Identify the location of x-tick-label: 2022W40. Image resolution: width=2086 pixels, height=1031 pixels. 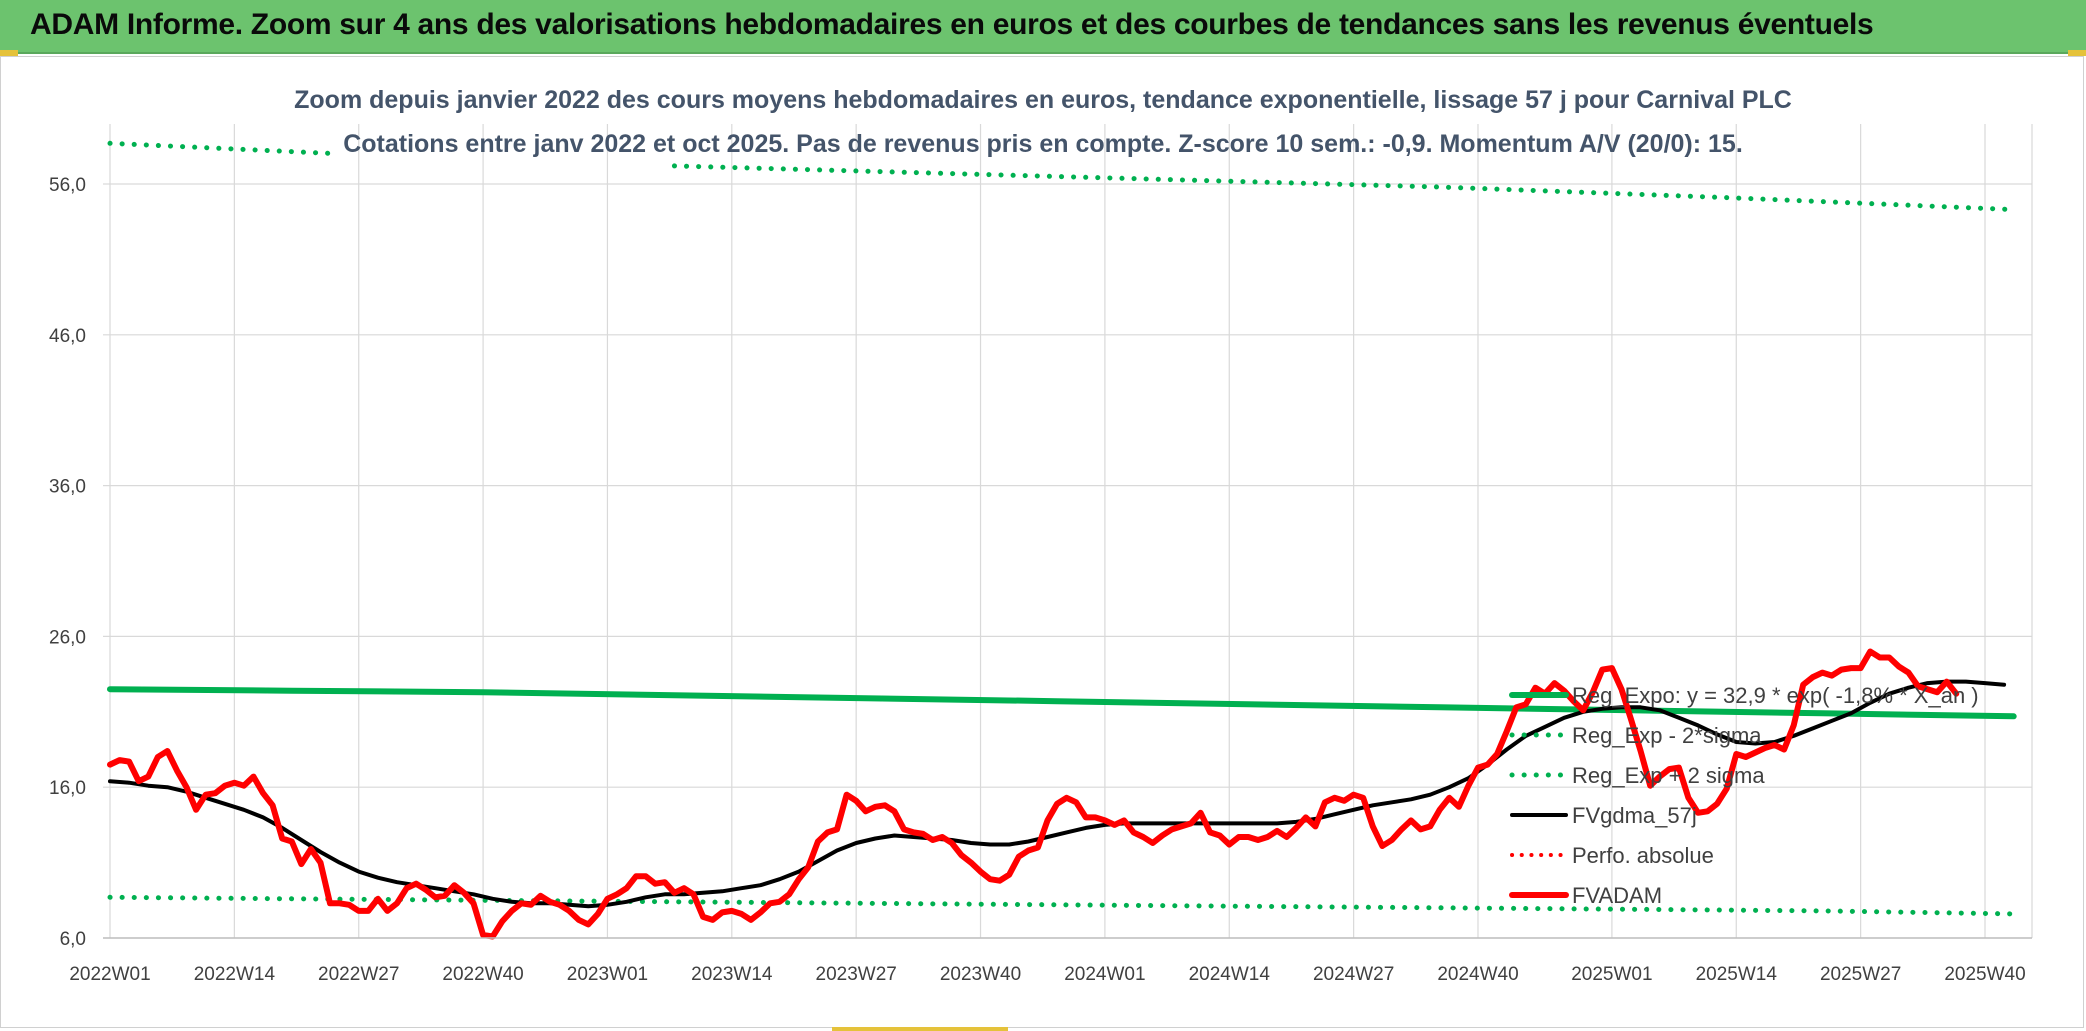
(482, 974).